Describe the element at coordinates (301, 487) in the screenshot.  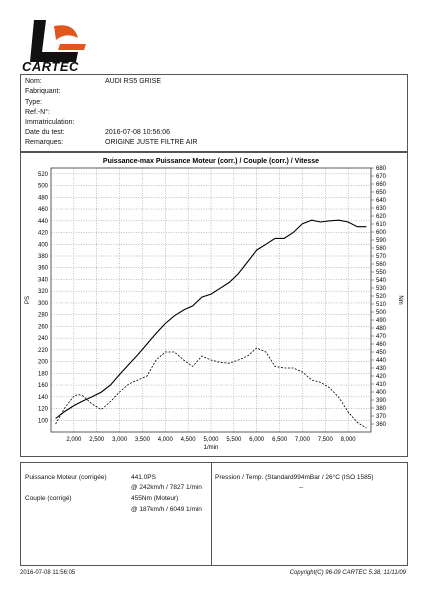
I see `pressure-temp-sub: --` at that location.